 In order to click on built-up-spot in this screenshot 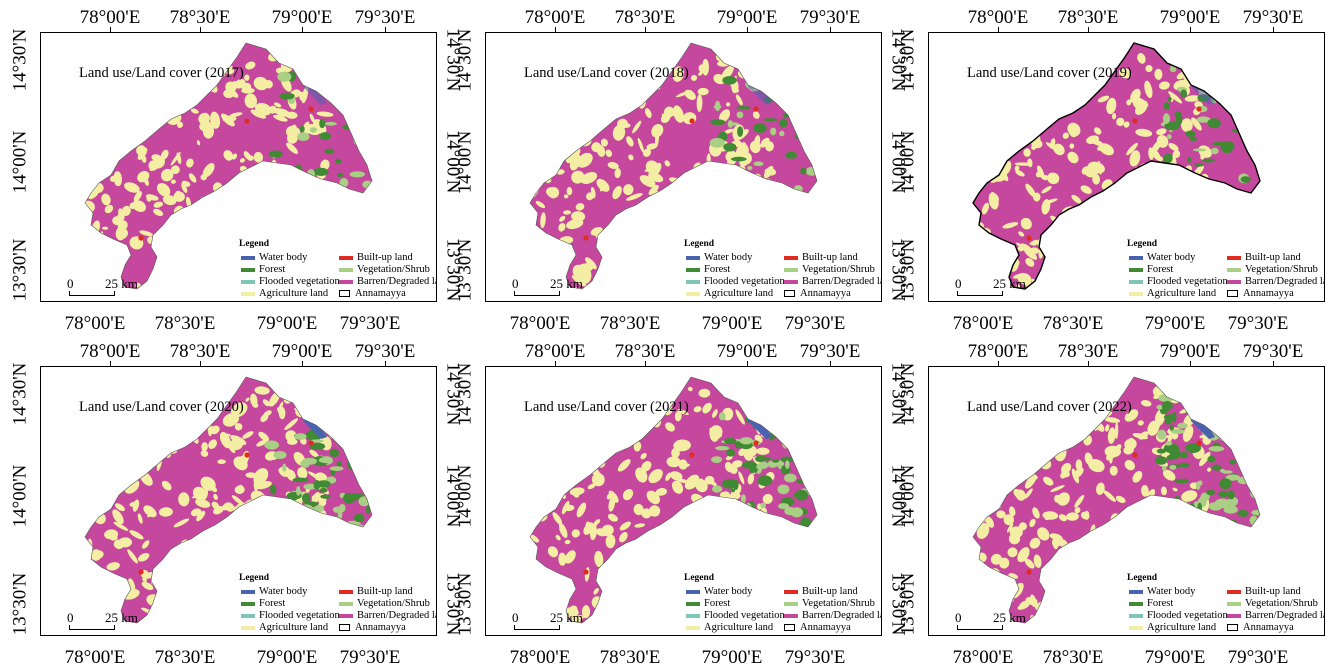, I will do `click(1172, 168)`.